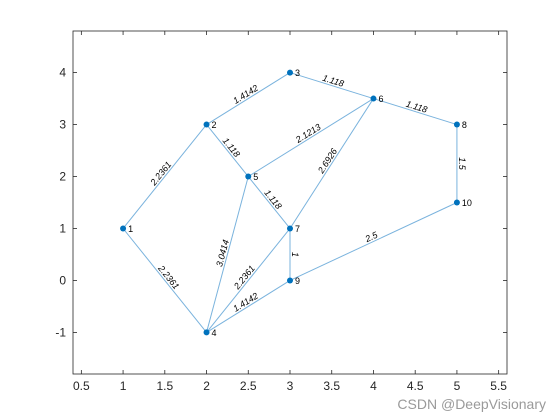 The height and width of the screenshot is (420, 560). What do you see at coordinates (467, 203) in the screenshot?
I see `node-label: 10` at bounding box center [467, 203].